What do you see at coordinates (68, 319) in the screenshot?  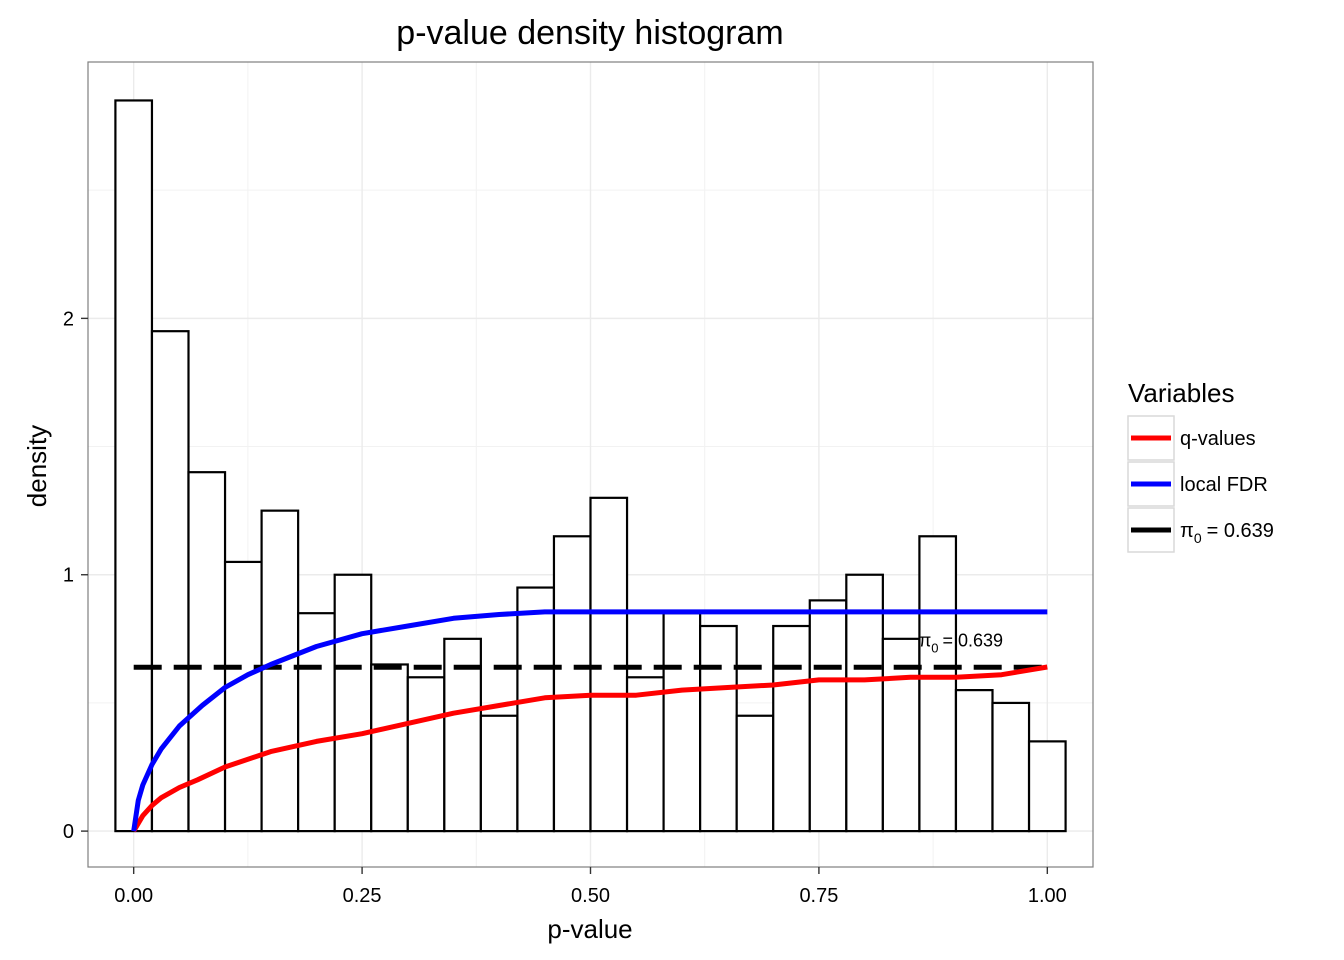 I see `y-tick-label: 2` at bounding box center [68, 319].